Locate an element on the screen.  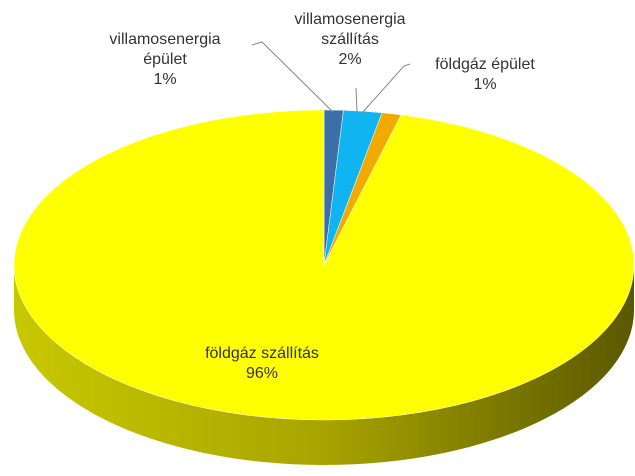
label-name: földgáz épület is located at coordinates (485, 64).